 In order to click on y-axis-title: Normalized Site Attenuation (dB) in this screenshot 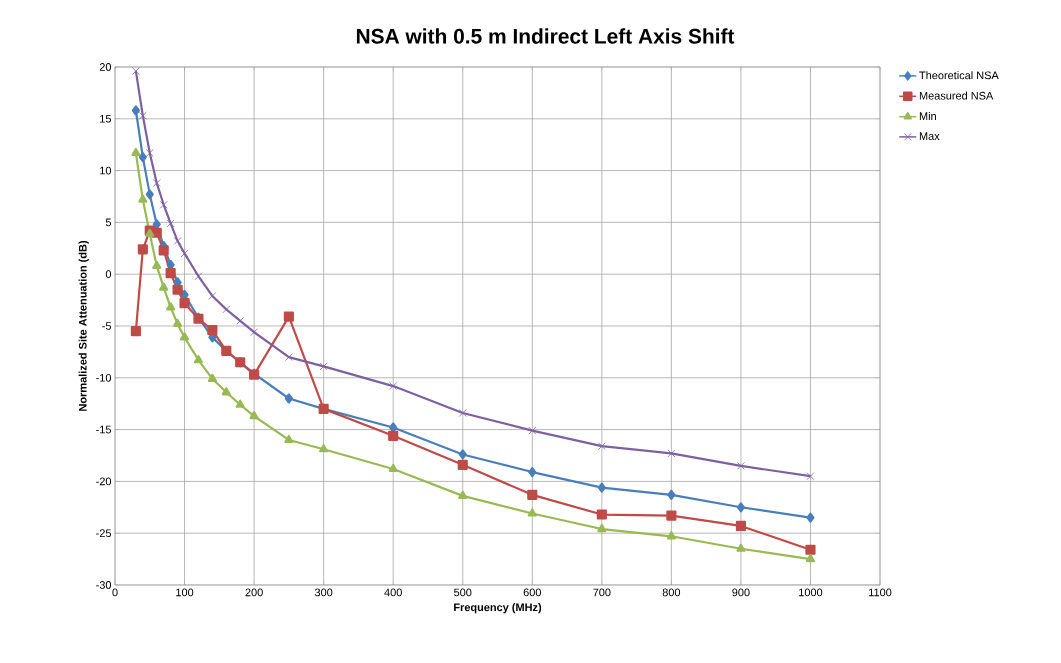, I will do `click(83, 325)`.